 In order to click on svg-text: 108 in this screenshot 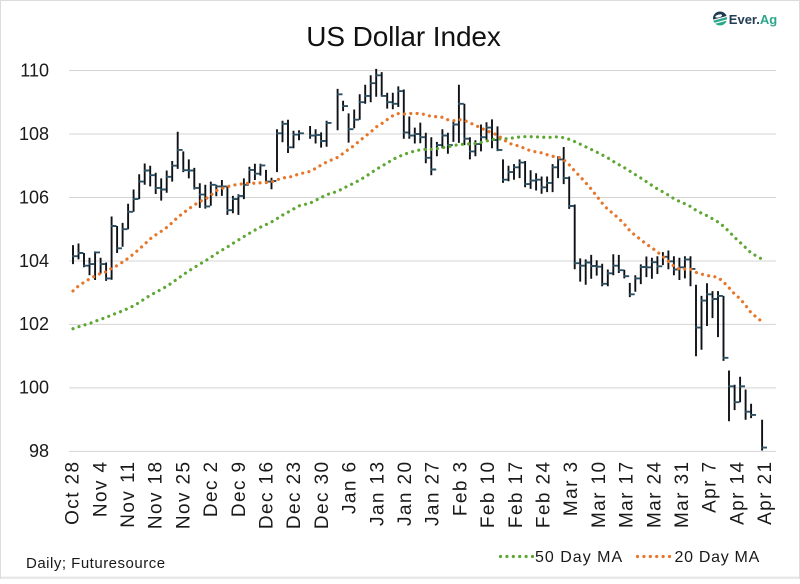, I will do `click(34, 134)`.